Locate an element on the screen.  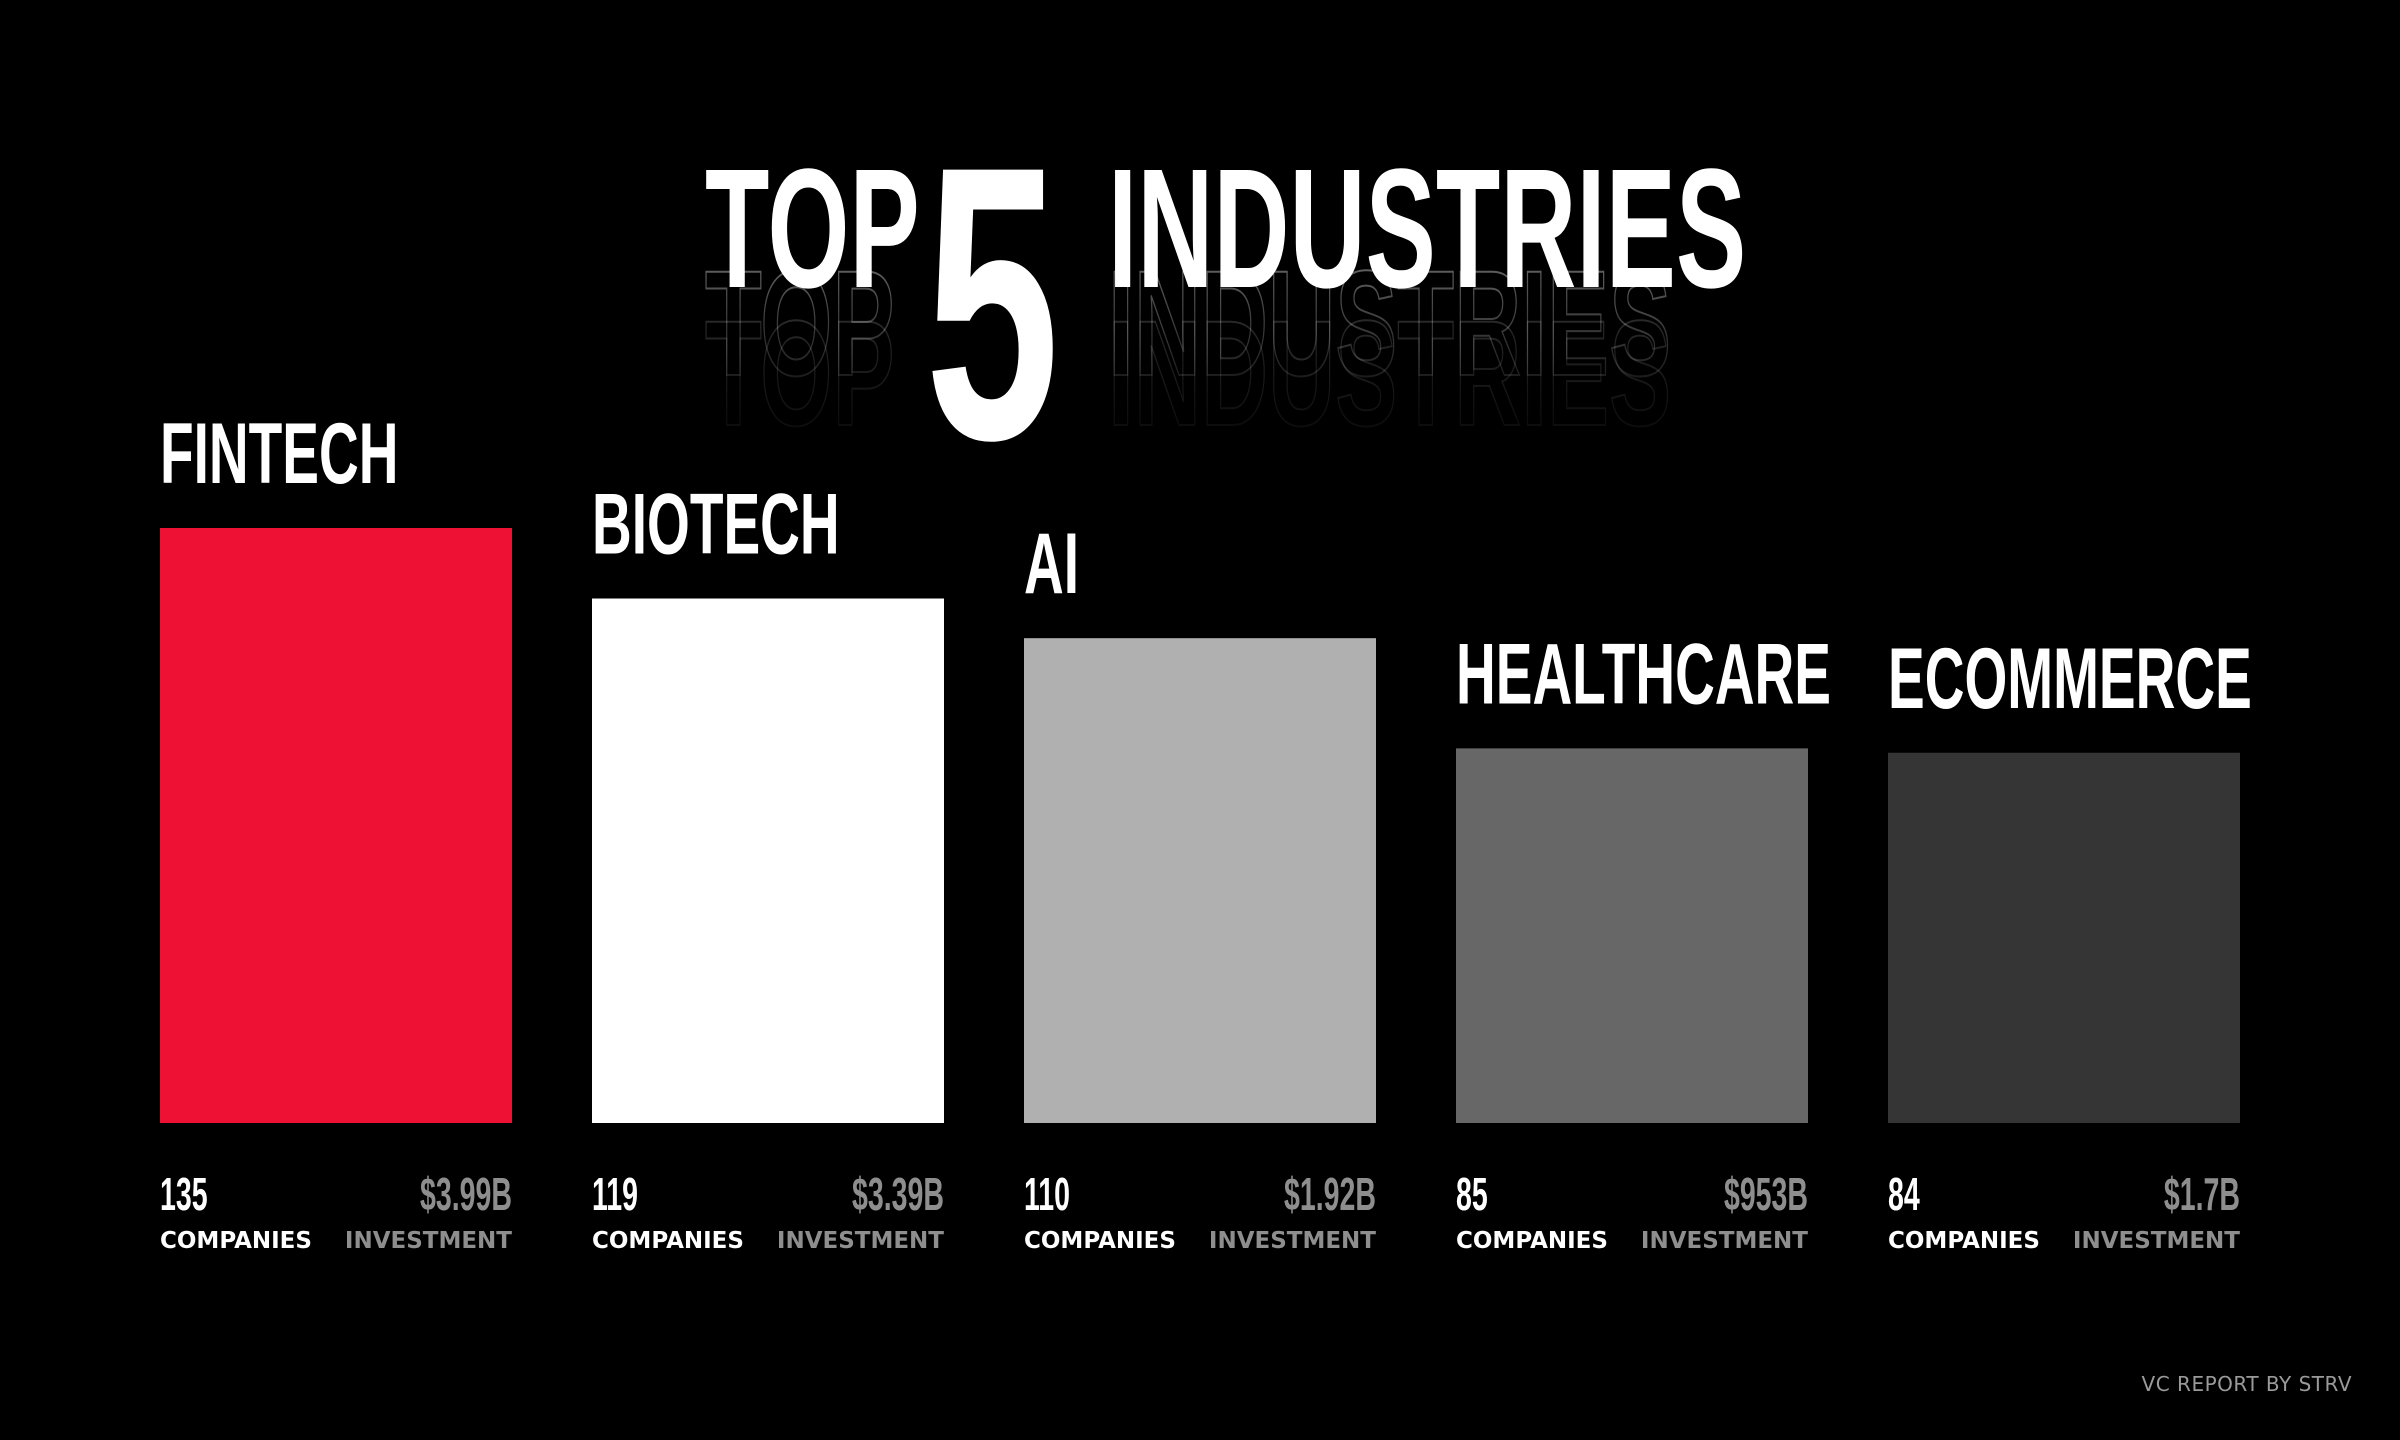
investment-value-biotech: $3.39B is located at coordinates (898, 1195).